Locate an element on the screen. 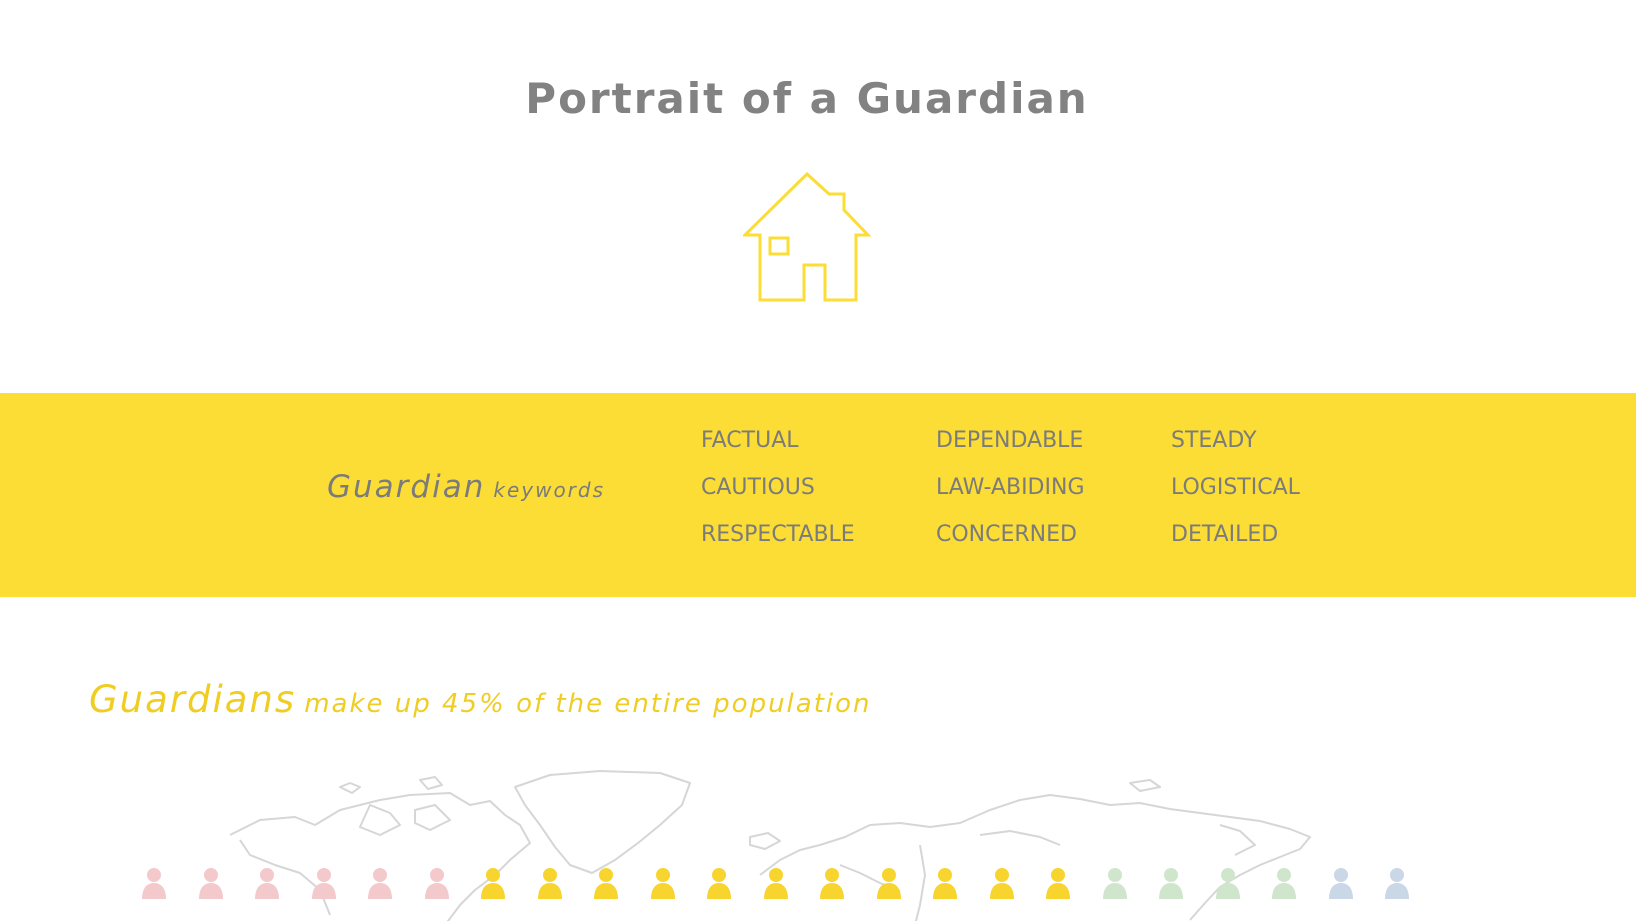 Image resolution: width=1636 pixels, height=921 pixels. keywords-heading-type: Guardian is located at coordinates (406, 487).